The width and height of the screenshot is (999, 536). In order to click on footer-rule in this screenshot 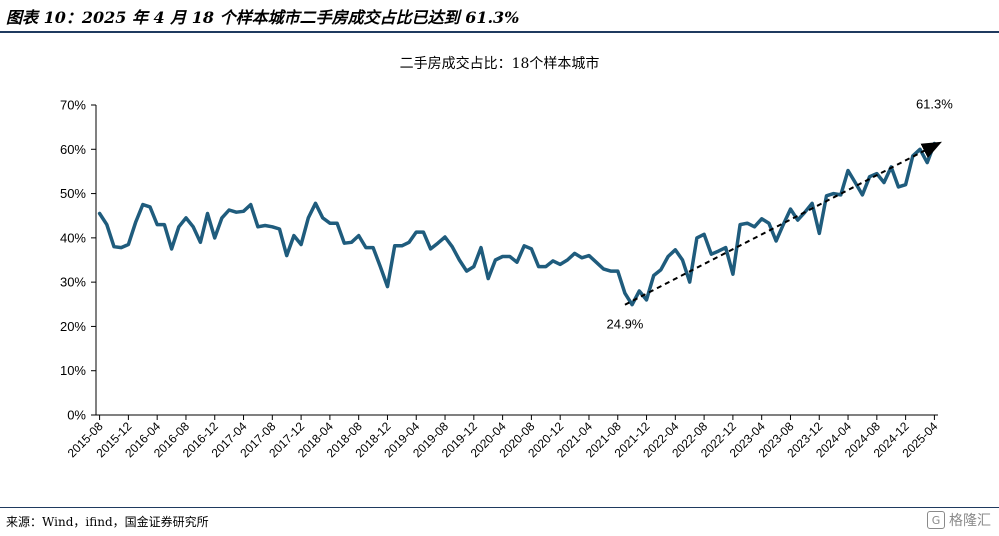, I will do `click(499, 507)`.